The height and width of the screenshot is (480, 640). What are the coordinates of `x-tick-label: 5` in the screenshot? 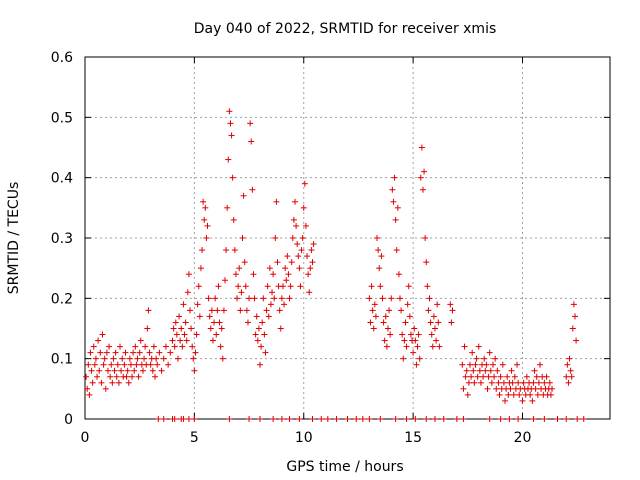 It's located at (194, 438).